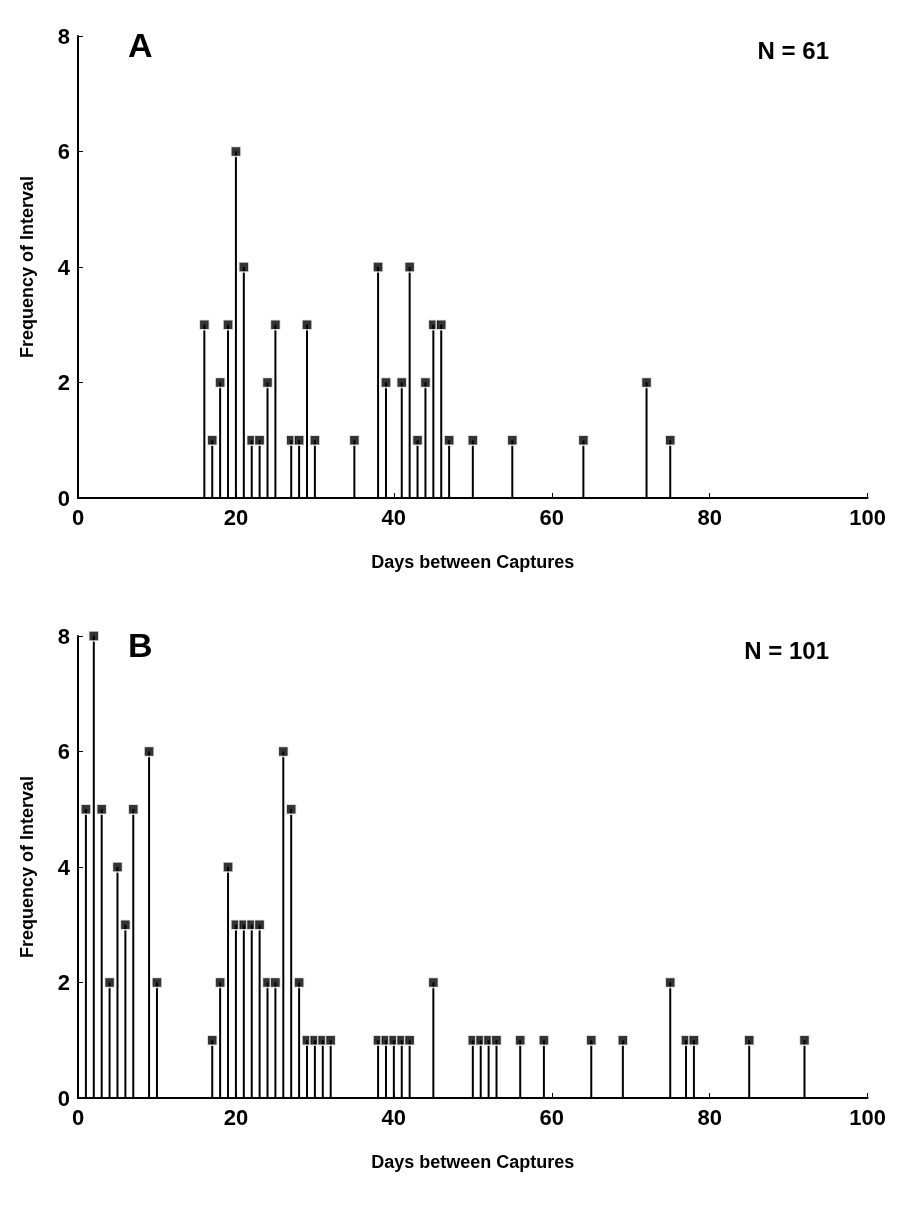 The image size is (897, 1223). Describe the element at coordinates (793, 50) in the screenshot. I see `annotation: N = 61` at that location.